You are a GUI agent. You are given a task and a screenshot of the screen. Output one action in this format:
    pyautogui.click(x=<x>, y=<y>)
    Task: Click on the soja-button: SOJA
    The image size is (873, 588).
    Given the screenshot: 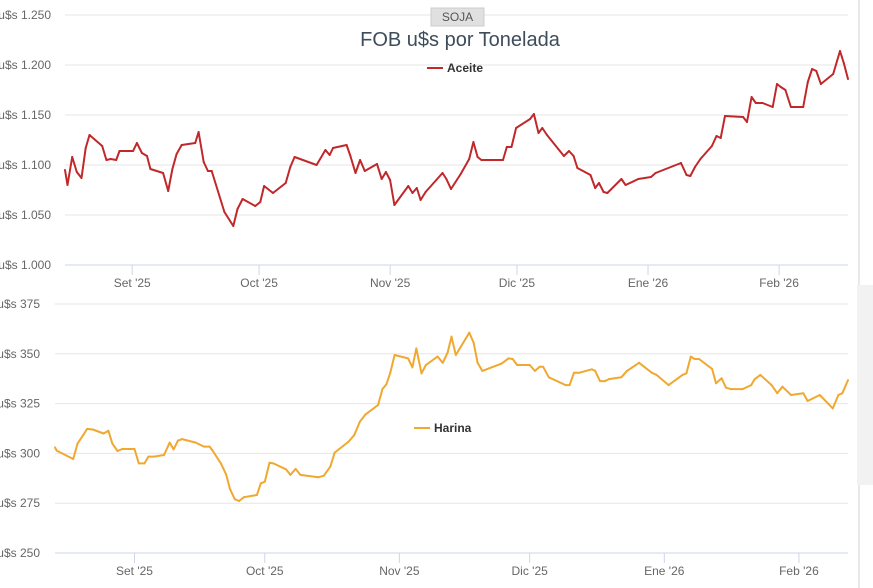 What is the action you would take?
    pyautogui.click(x=457, y=17)
    